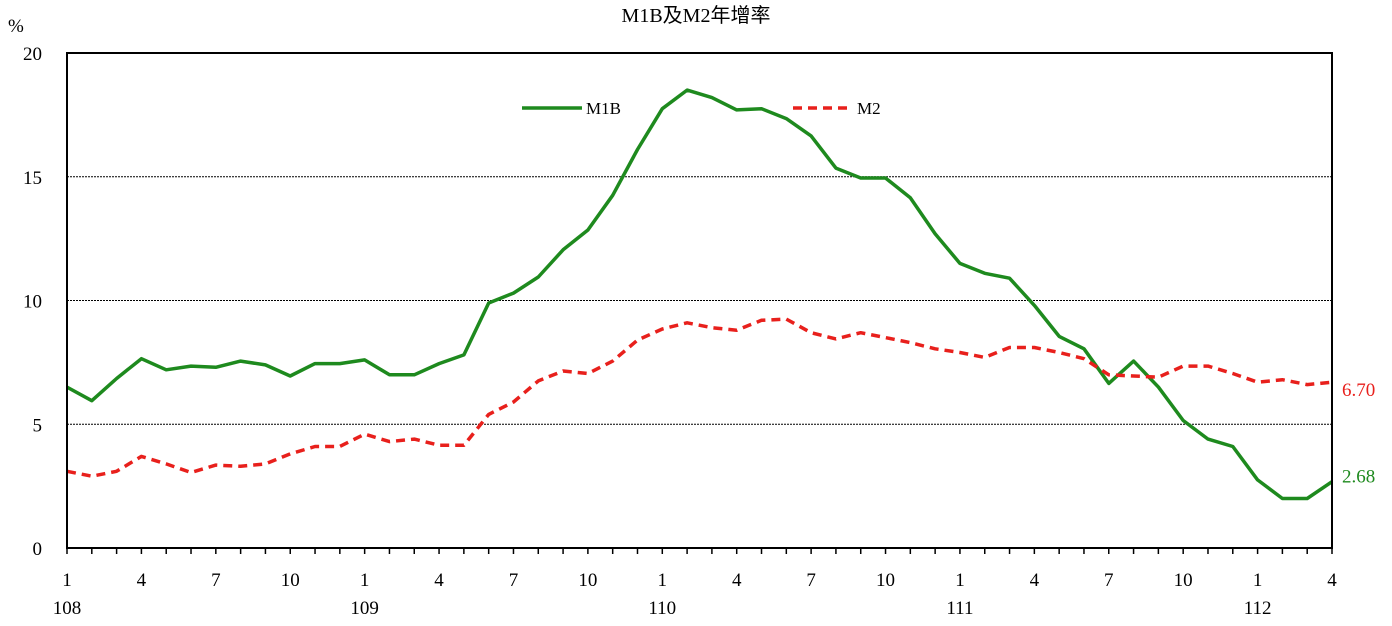 The image size is (1392, 626). Describe the element at coordinates (696, 15) in the screenshot. I see `chart-title: M1B及M2年增率` at that location.